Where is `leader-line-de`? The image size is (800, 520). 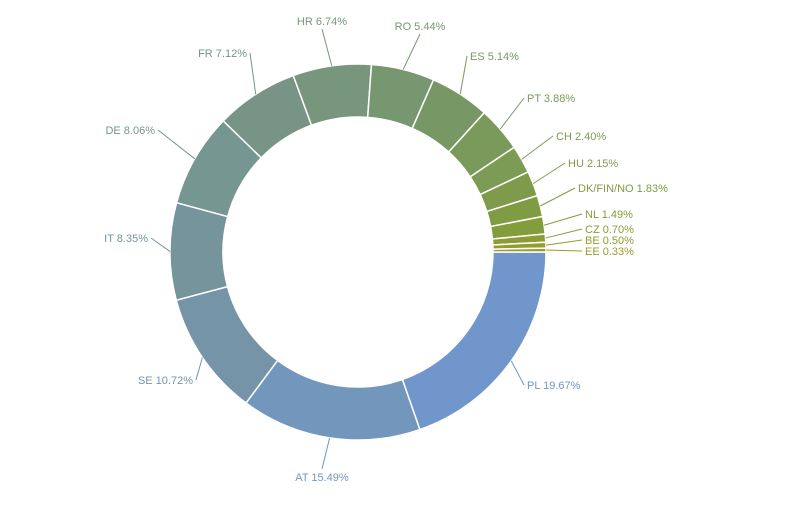 leader-line-de is located at coordinates (176, 144).